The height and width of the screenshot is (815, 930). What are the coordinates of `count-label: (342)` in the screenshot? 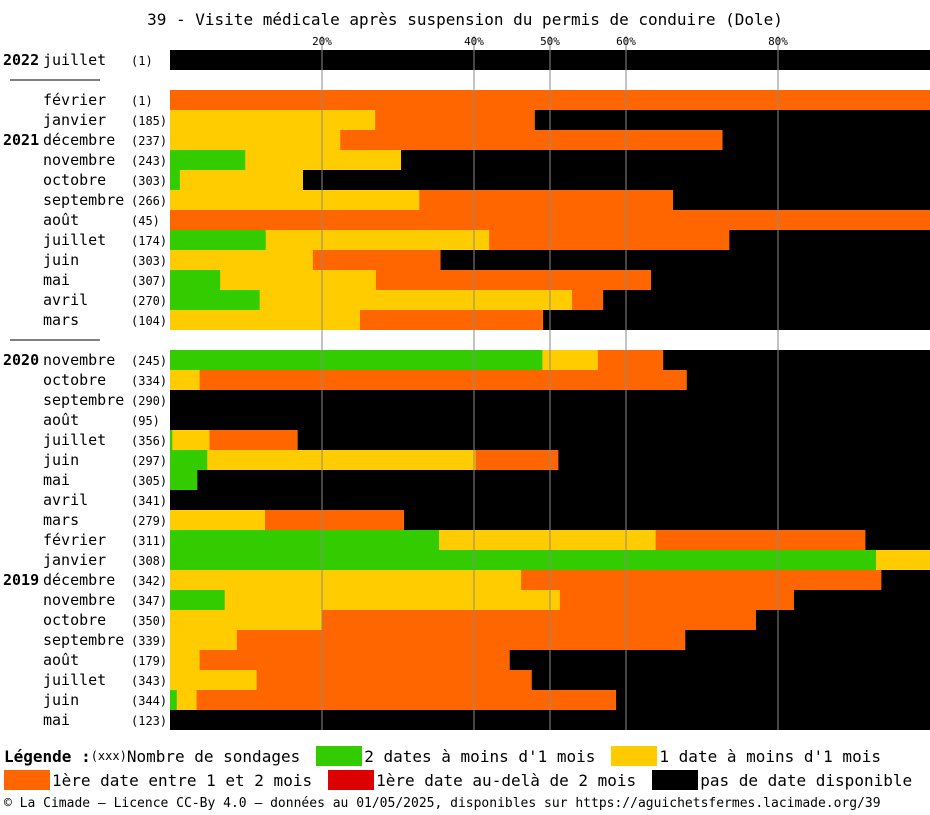 It's located at (149, 581).